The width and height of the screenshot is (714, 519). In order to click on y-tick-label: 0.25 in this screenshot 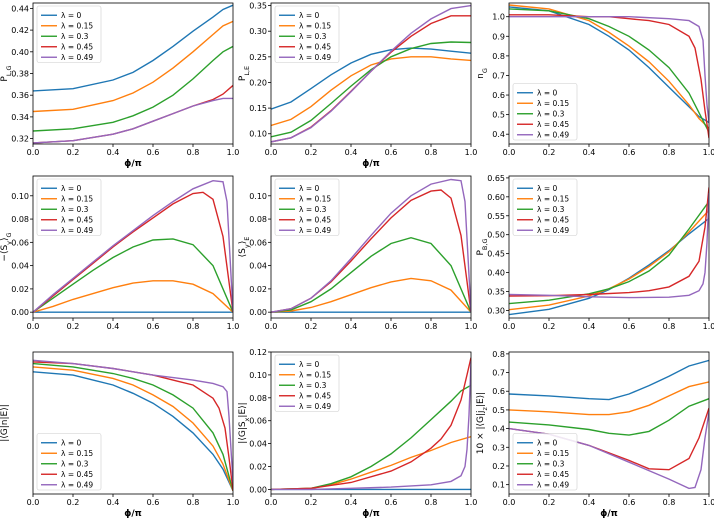, I will do `click(258, 57)`.